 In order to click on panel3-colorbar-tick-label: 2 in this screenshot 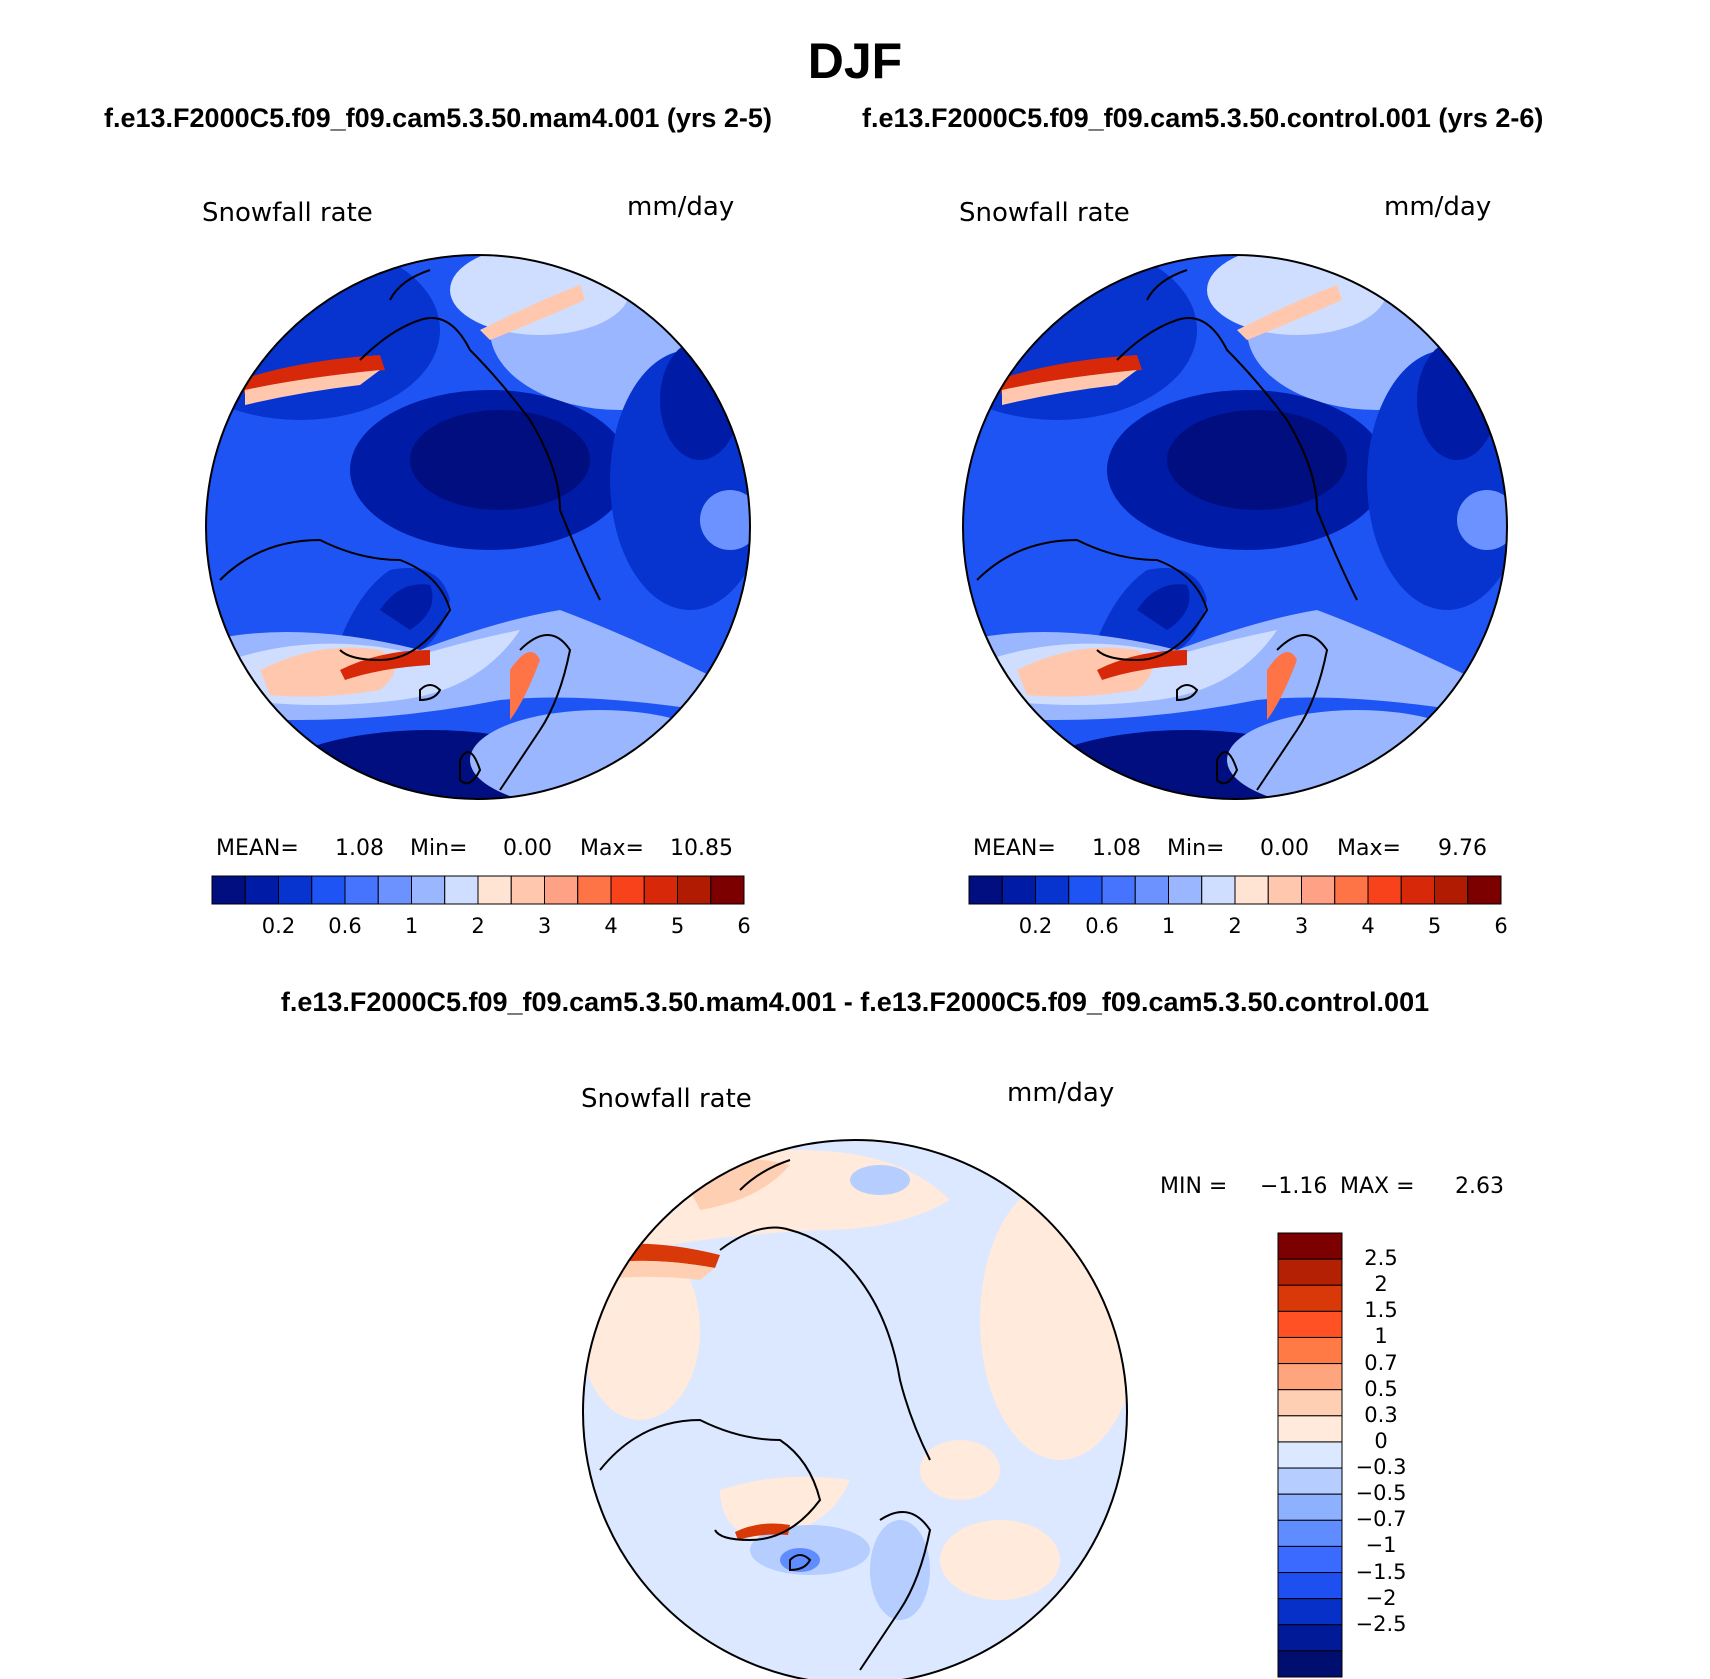, I will do `click(1381, 1284)`.